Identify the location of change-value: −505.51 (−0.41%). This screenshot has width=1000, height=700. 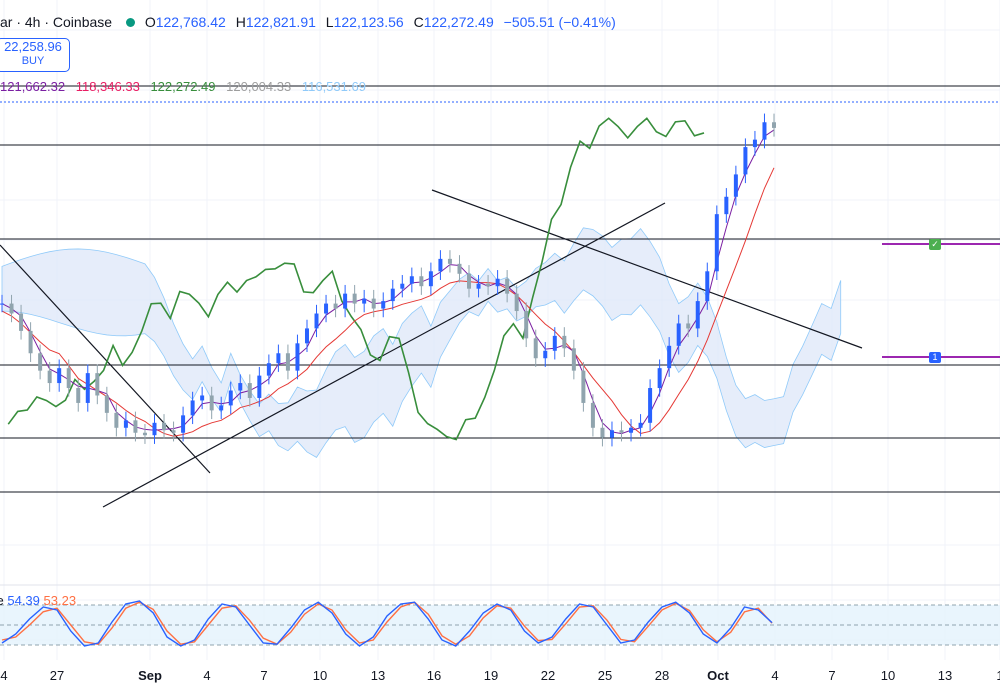
(559, 22).